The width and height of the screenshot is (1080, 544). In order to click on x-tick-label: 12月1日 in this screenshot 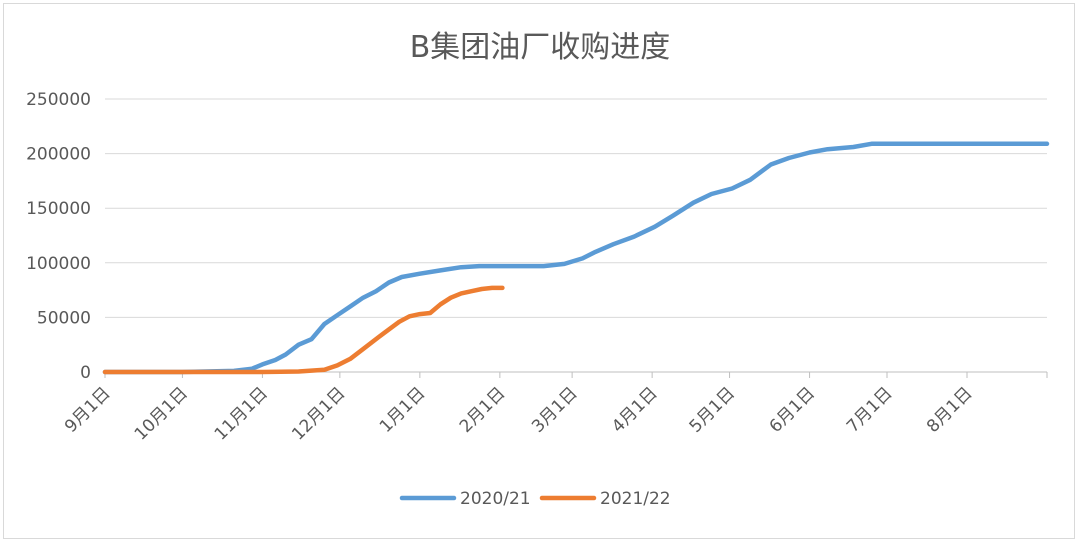, I will do `click(318, 413)`.